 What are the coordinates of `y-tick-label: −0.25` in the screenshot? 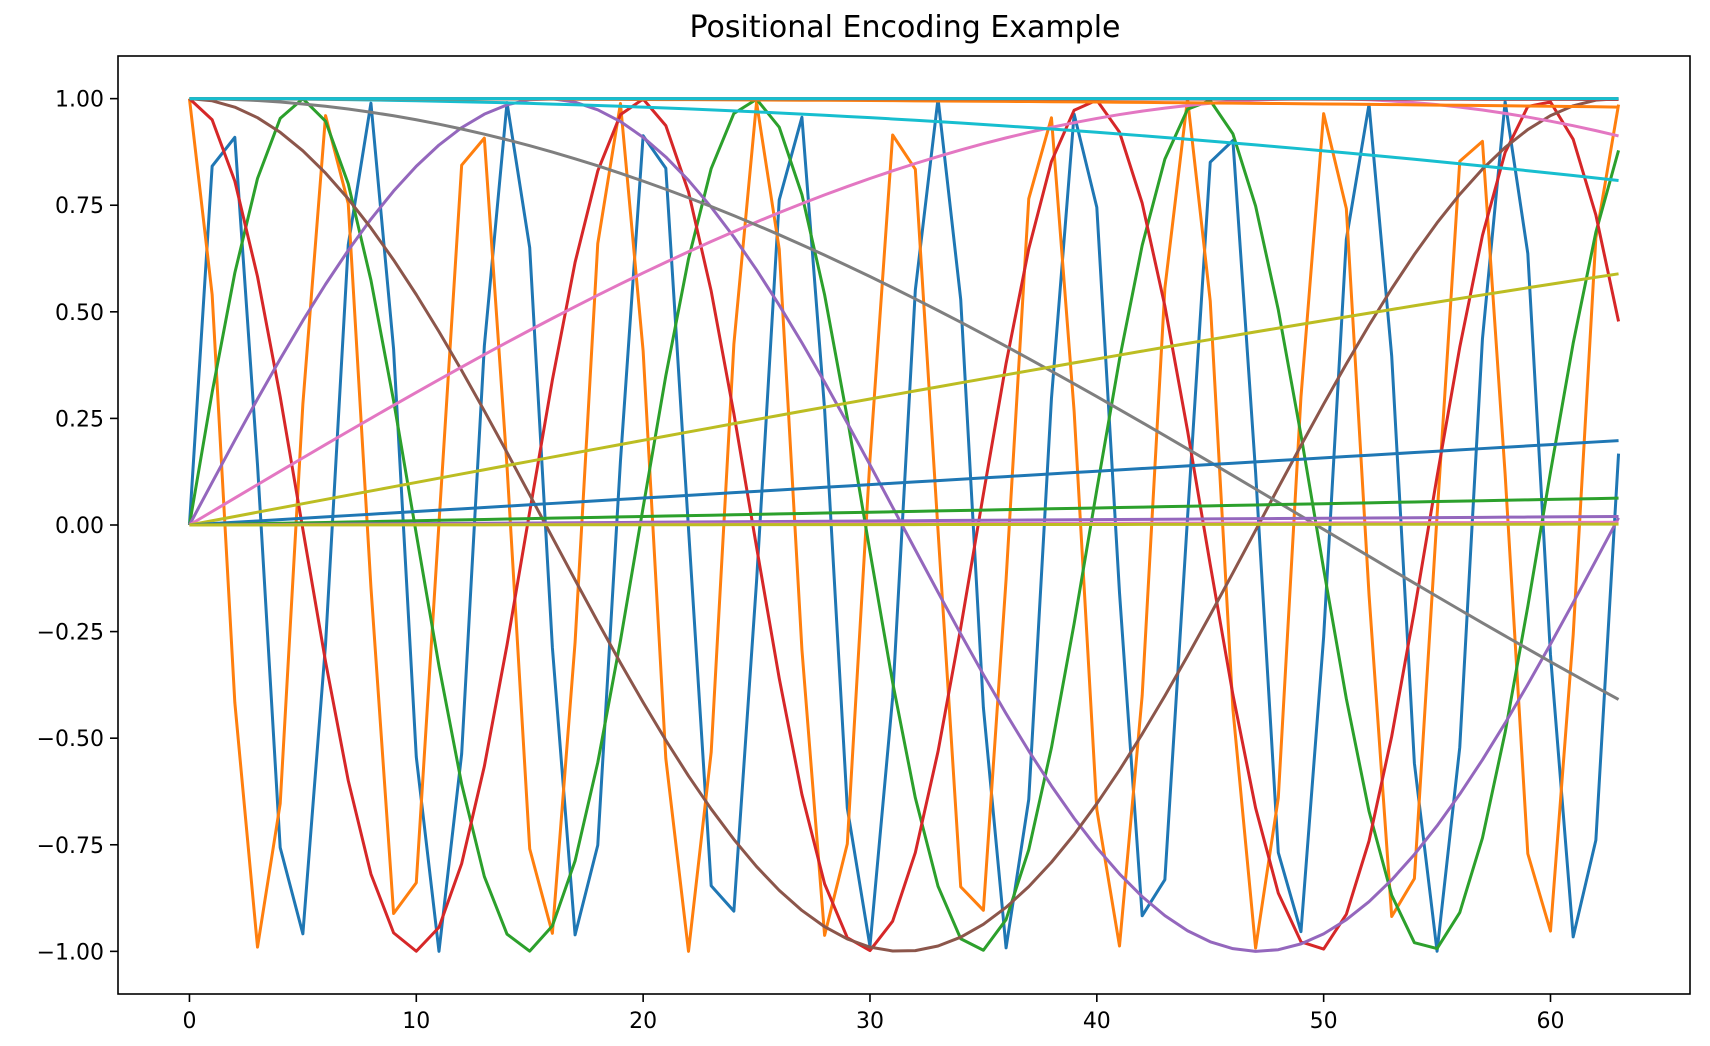 It's located at (70, 633).